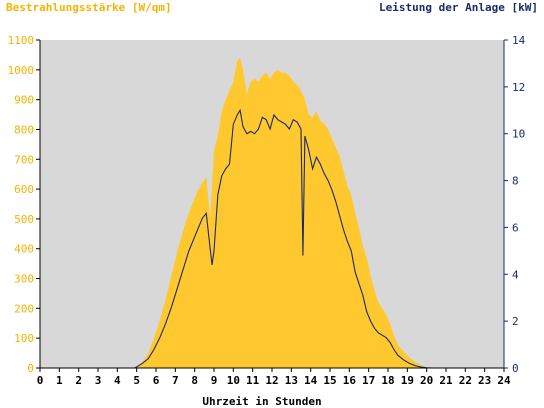  What do you see at coordinates (24, 159) in the screenshot?
I see `left-y-tick-label: 700` at bounding box center [24, 159].